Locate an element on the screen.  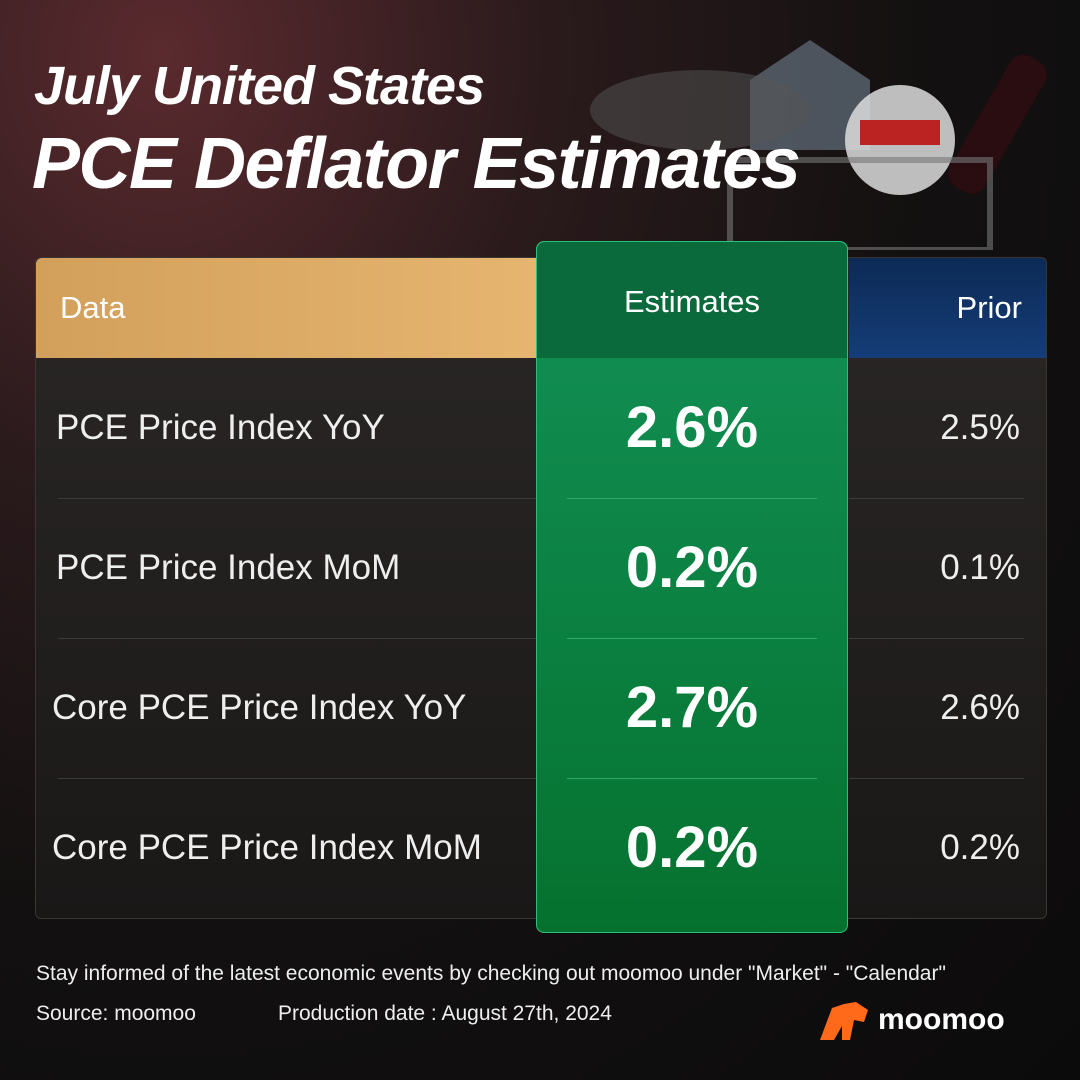
production-date: Production date : August 27th, 2024 is located at coordinates (445, 1013).